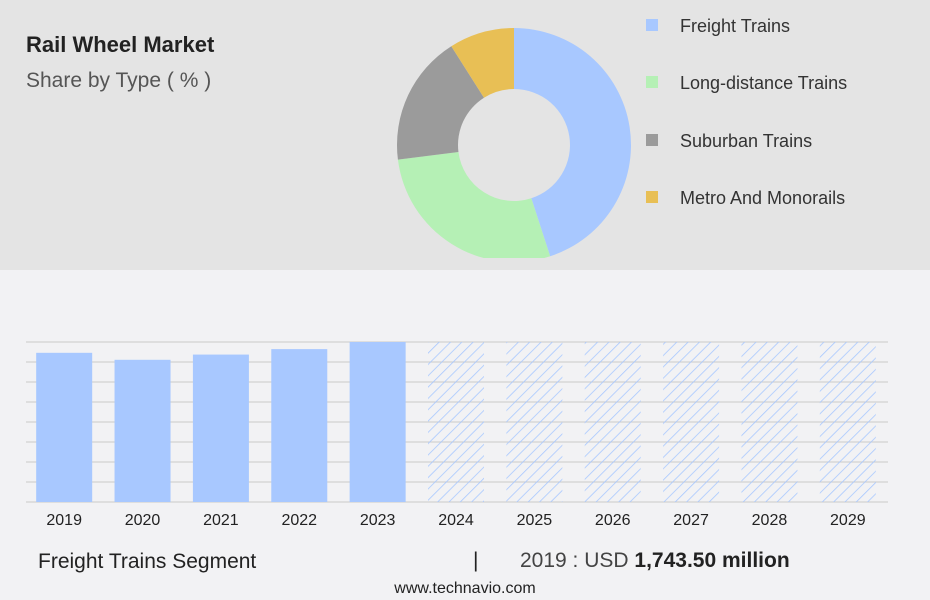 This screenshot has width=930, height=600. I want to click on footer-value: 2019 : USD 1,743.50 million, so click(655, 561).